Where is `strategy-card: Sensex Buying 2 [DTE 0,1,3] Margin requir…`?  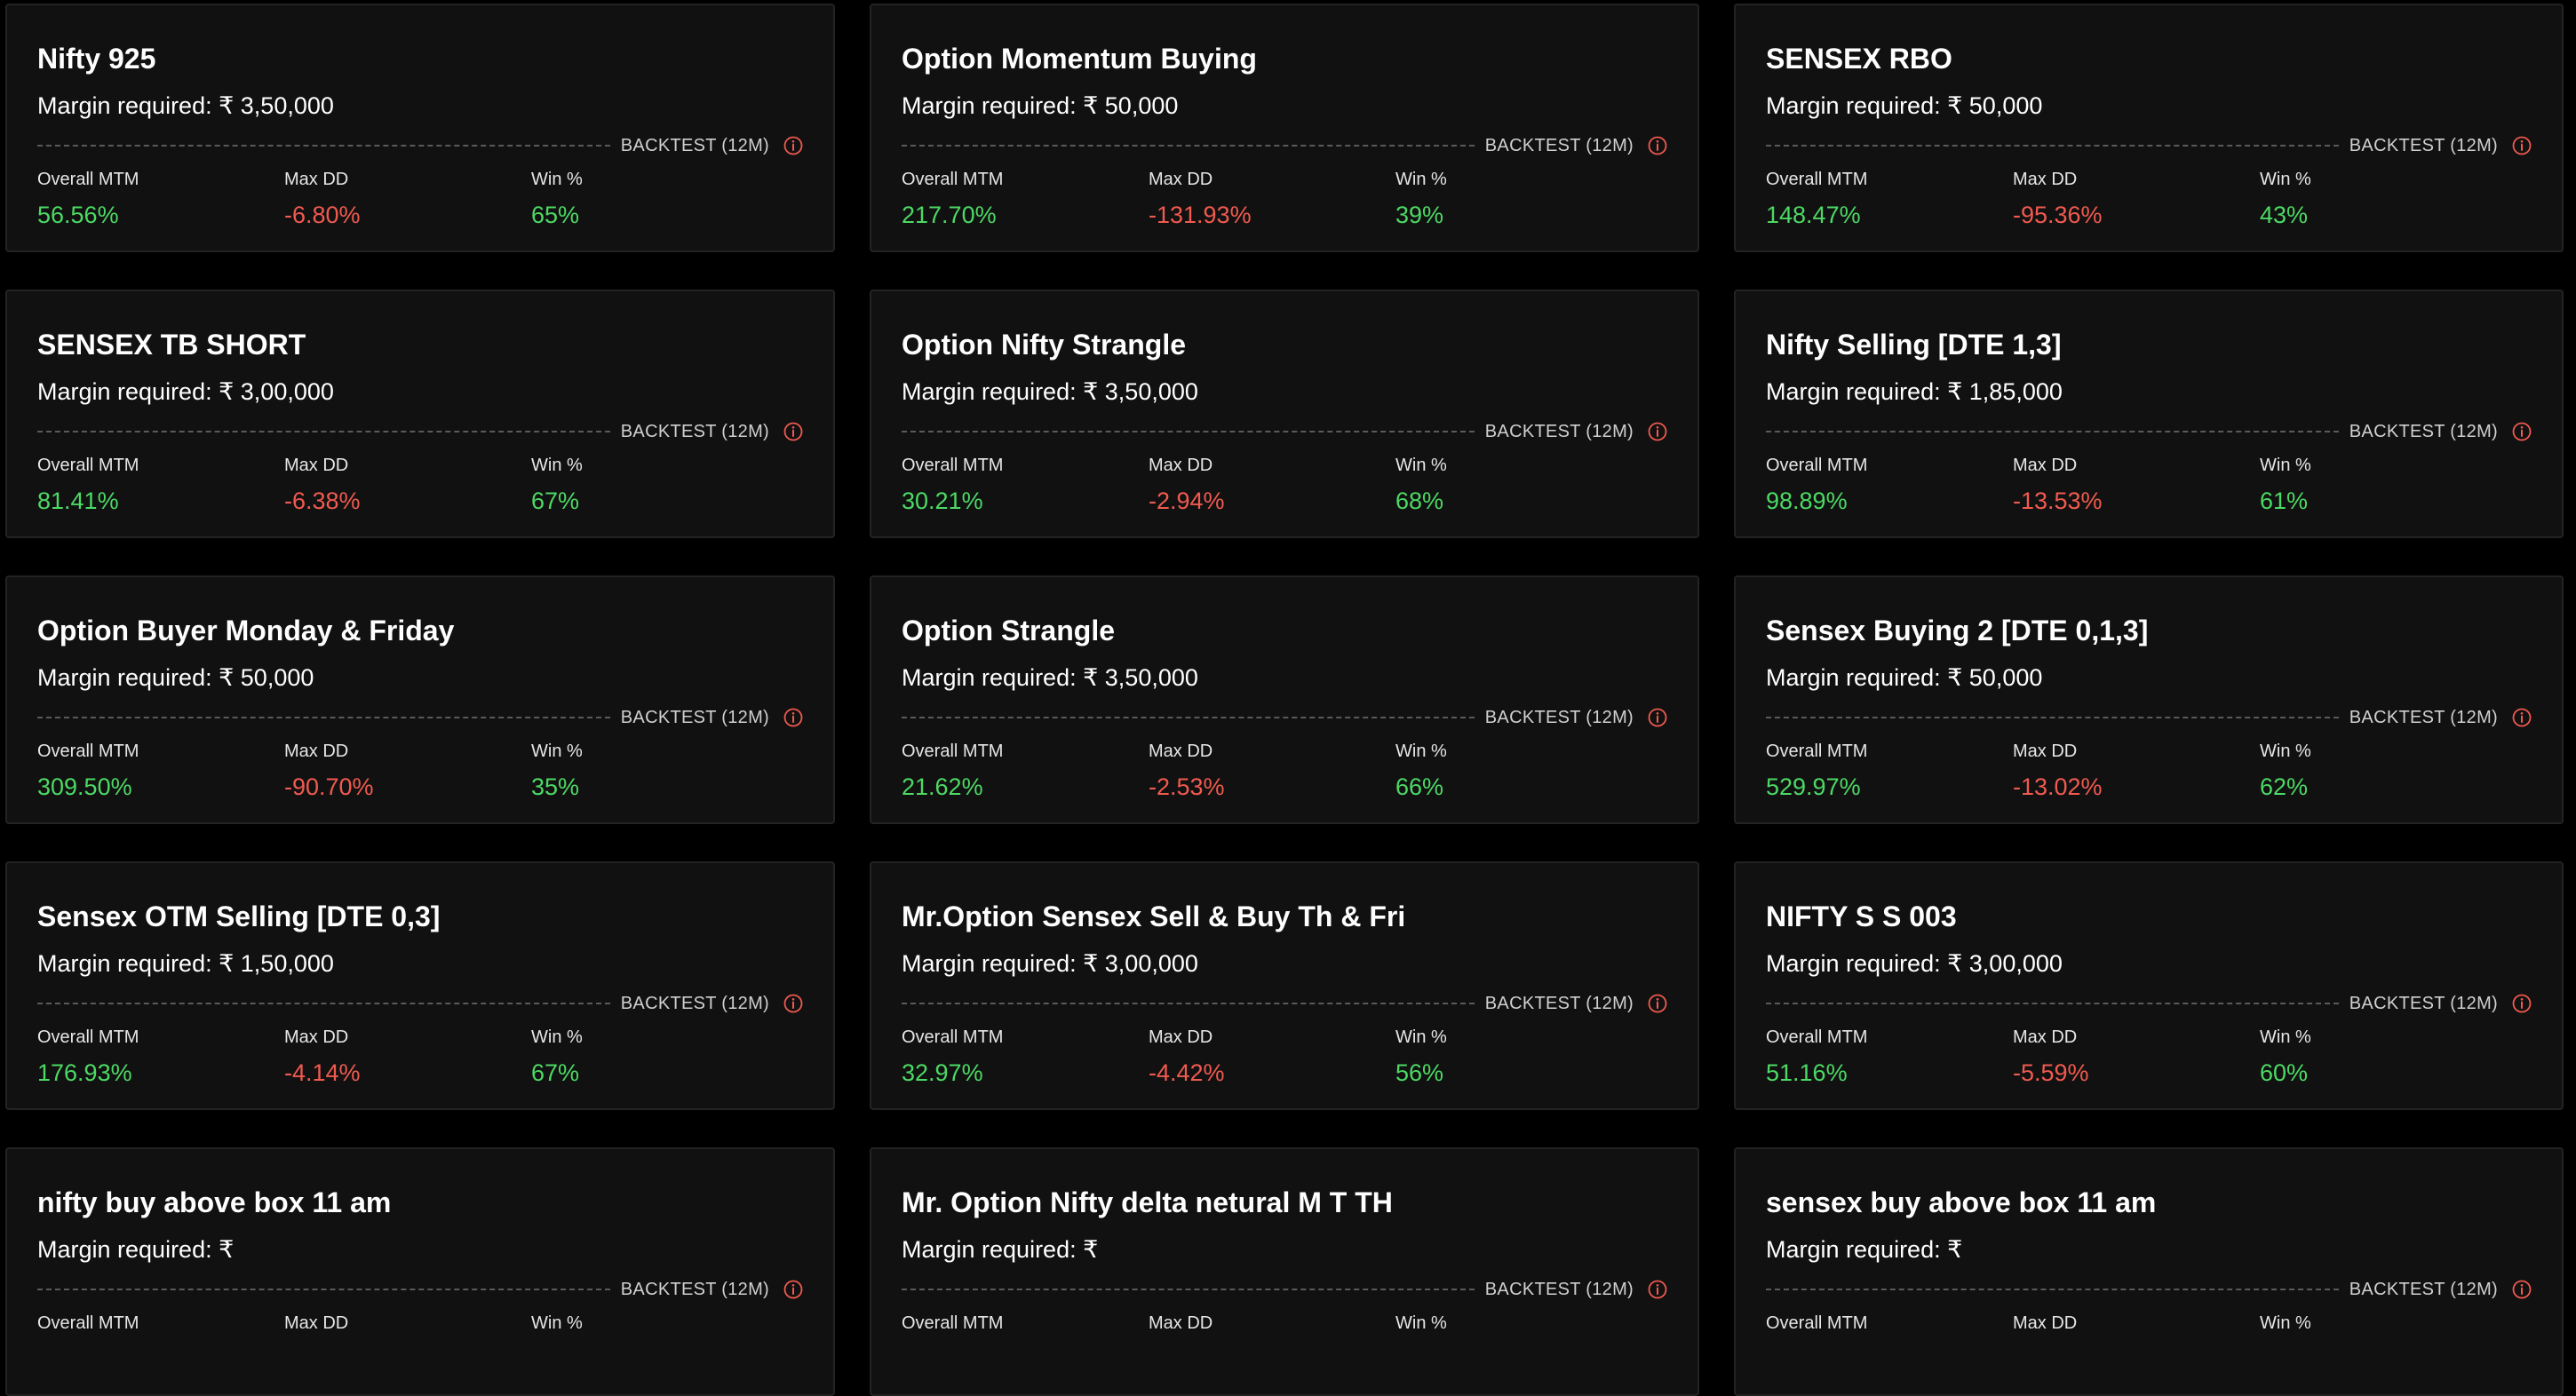 strategy-card: Sensex Buying 2 [DTE 0,1,3] Margin requir… is located at coordinates (2149, 699).